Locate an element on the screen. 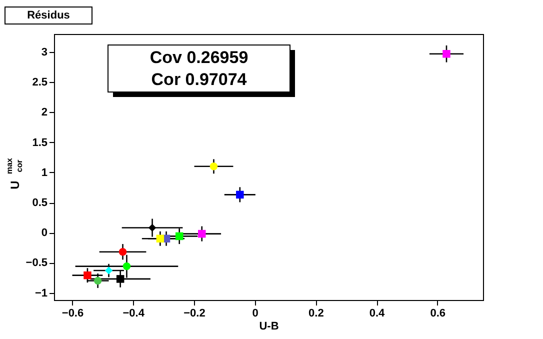 Image resolution: width=543 pixels, height=339 pixels. y-tick-label: 3 is located at coordinates (44, 52).